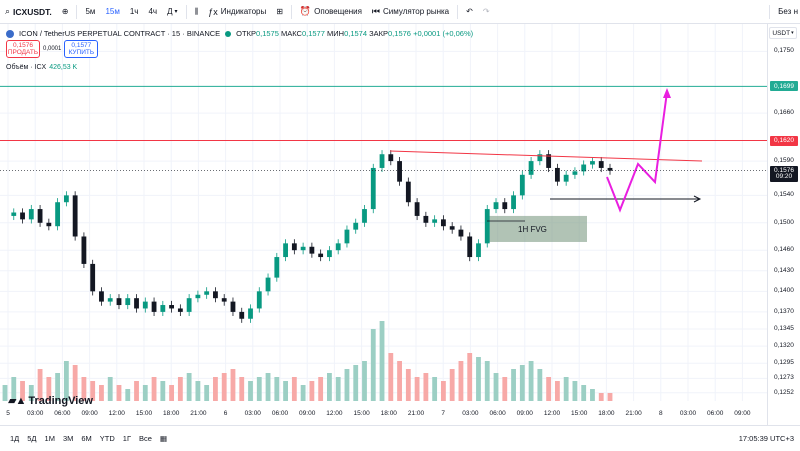 The height and width of the screenshot is (451, 800). I want to click on interval-label: 1ч, so click(134, 11).